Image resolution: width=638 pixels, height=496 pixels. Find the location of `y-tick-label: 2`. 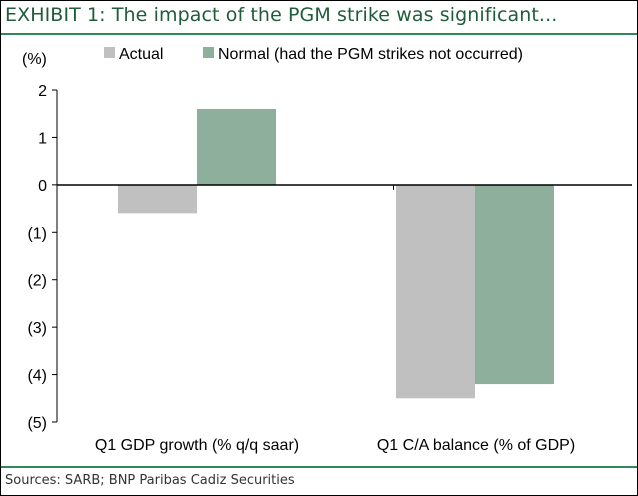

y-tick-label: 2 is located at coordinates (42, 91).